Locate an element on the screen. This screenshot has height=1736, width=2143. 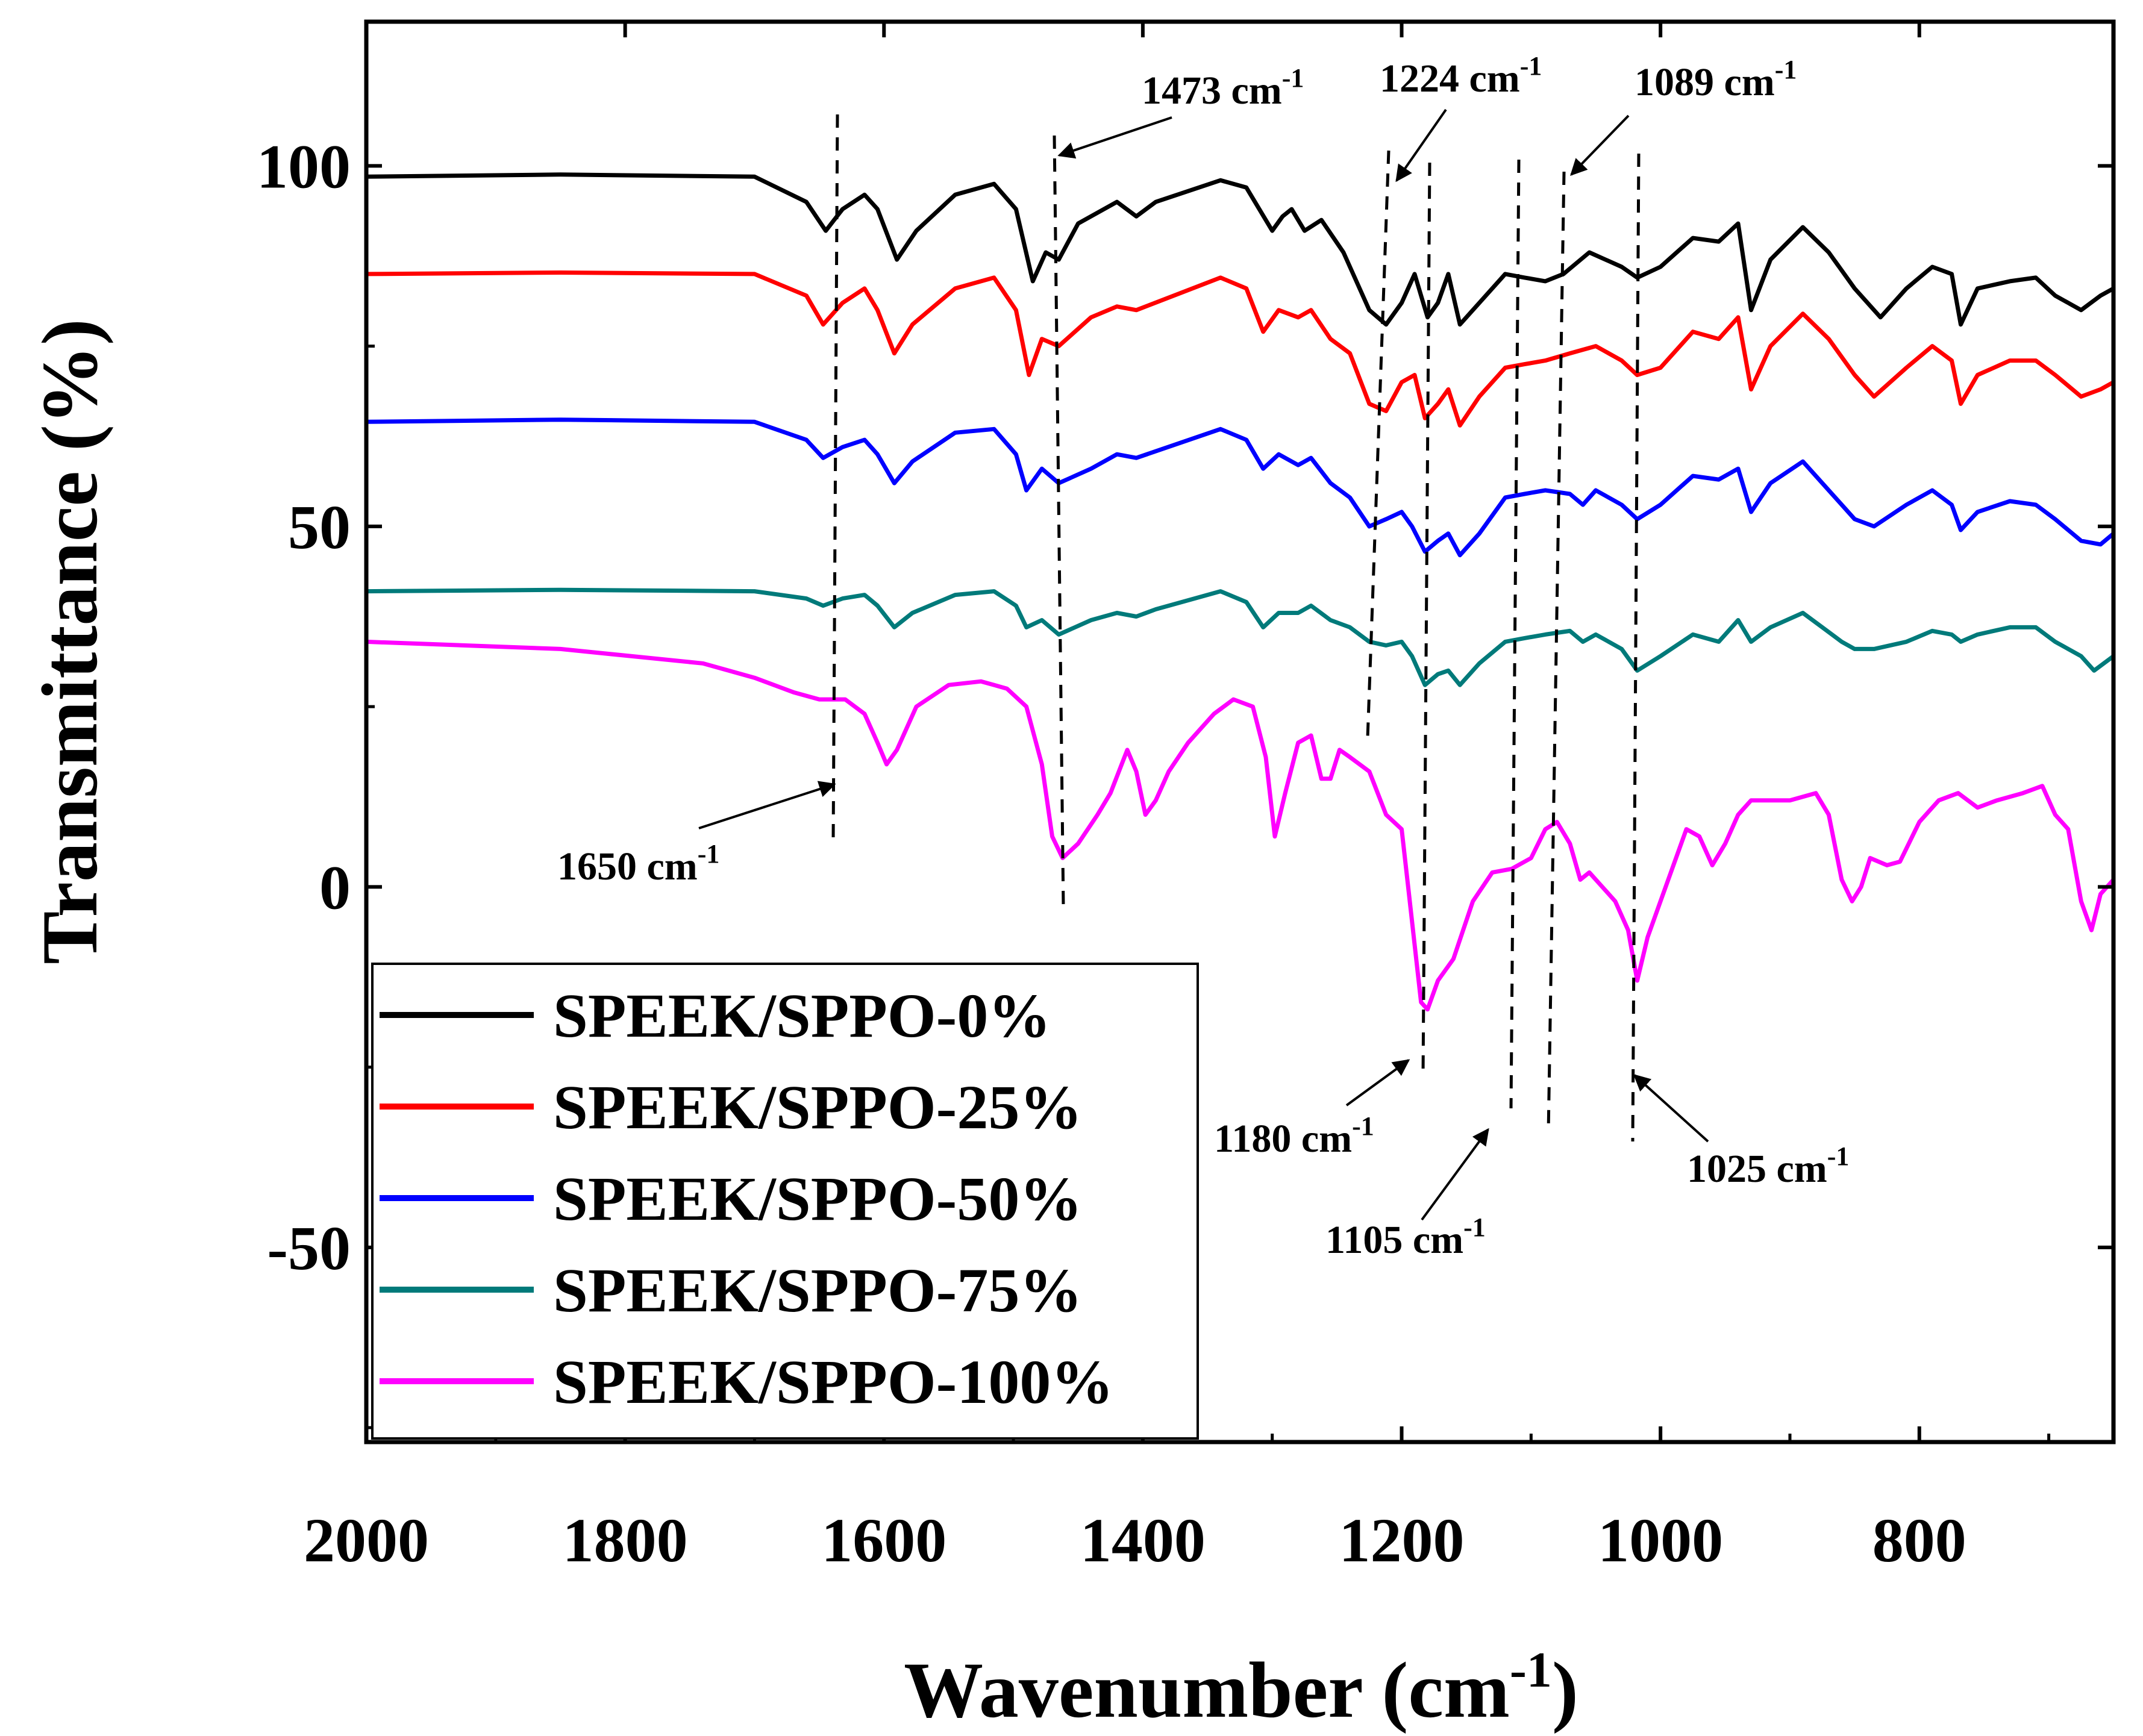
x-tick-label-2: 1600 is located at coordinates (883, 1540).